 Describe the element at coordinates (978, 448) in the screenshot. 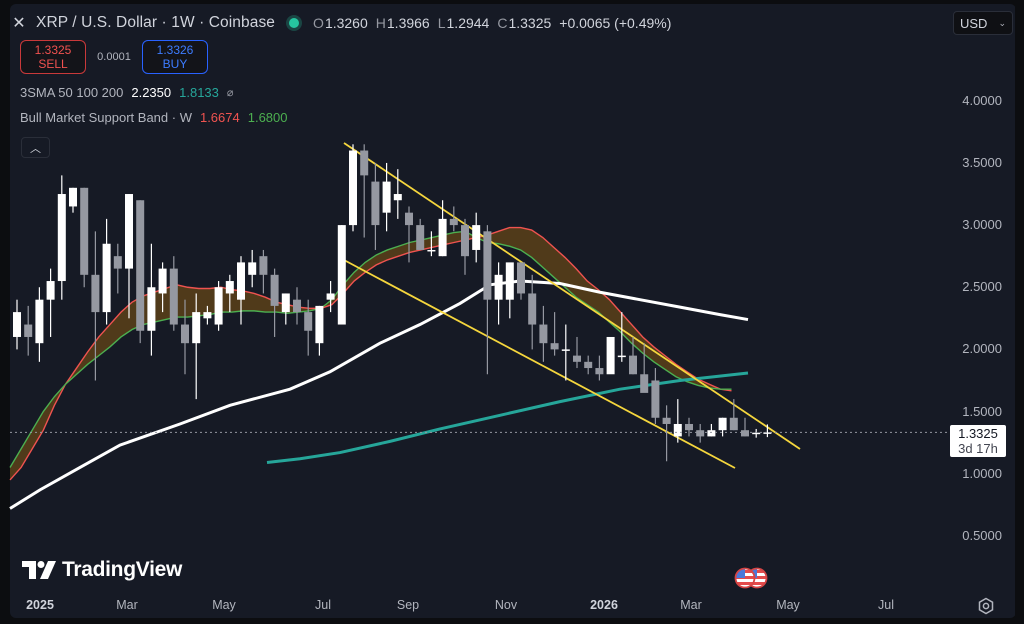

I see `bar-countdown: 3d 17h` at that location.